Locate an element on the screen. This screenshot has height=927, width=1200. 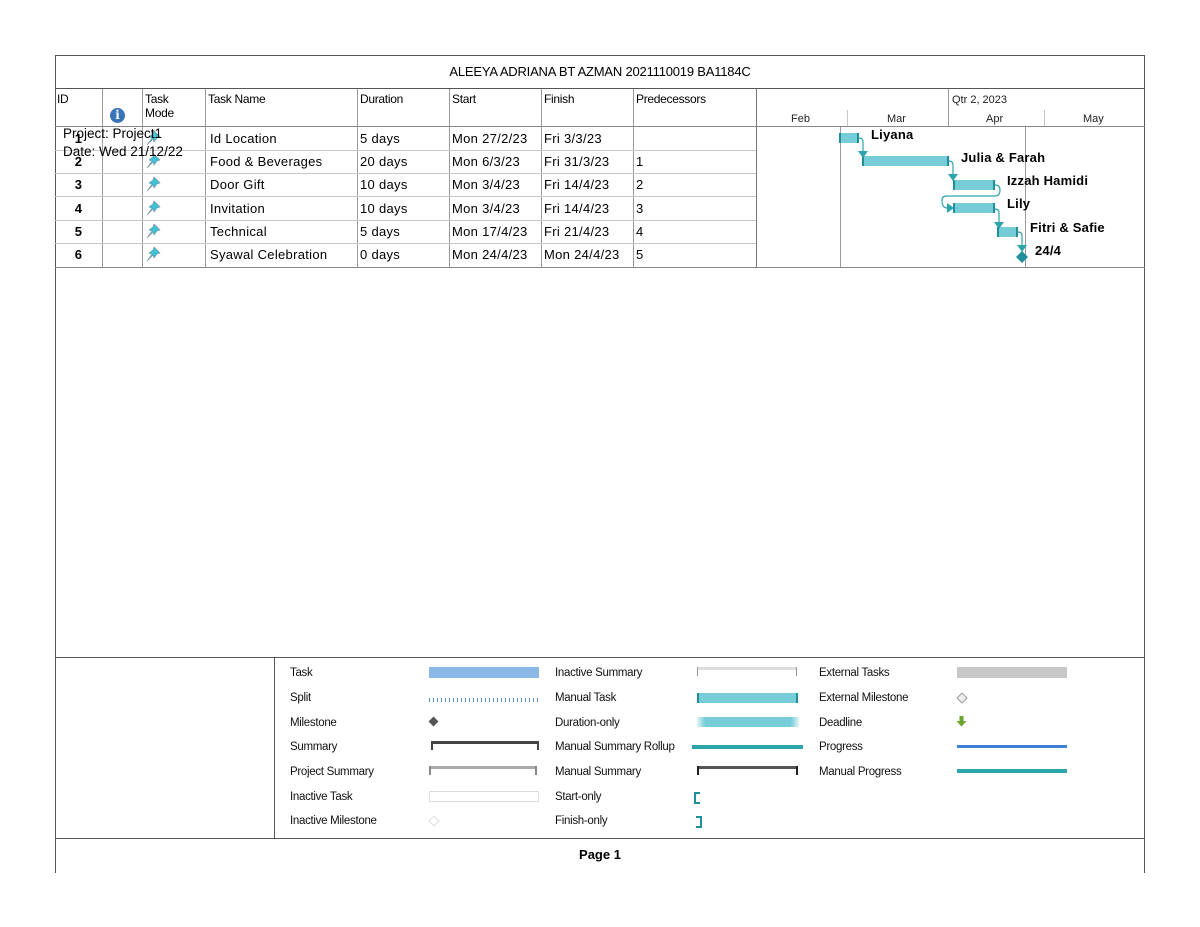
legend-label-inactive-task: Inactive Task is located at coordinates (321, 797).